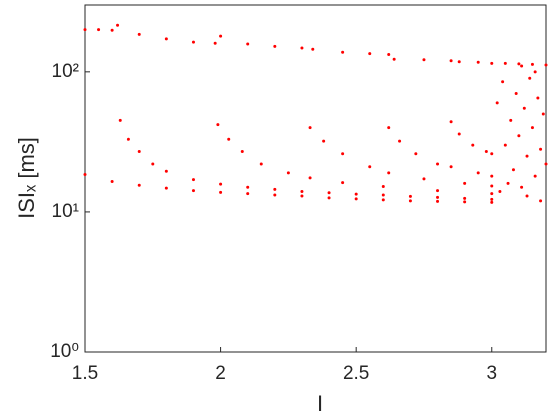 Image resolution: width=550 pixels, height=420 pixels. Describe the element at coordinates (491, 373) in the screenshot. I see `x-tick-label: 3` at that location.